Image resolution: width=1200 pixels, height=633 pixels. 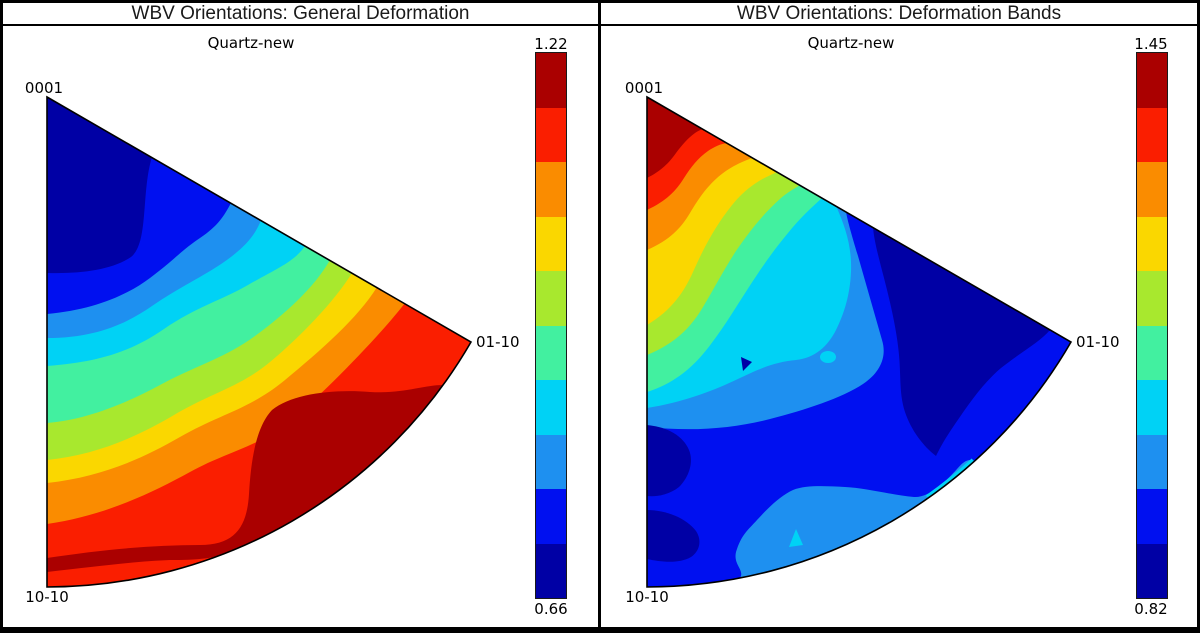 I want to click on right-colorbar-max: 1.45, so click(x=1151, y=44).